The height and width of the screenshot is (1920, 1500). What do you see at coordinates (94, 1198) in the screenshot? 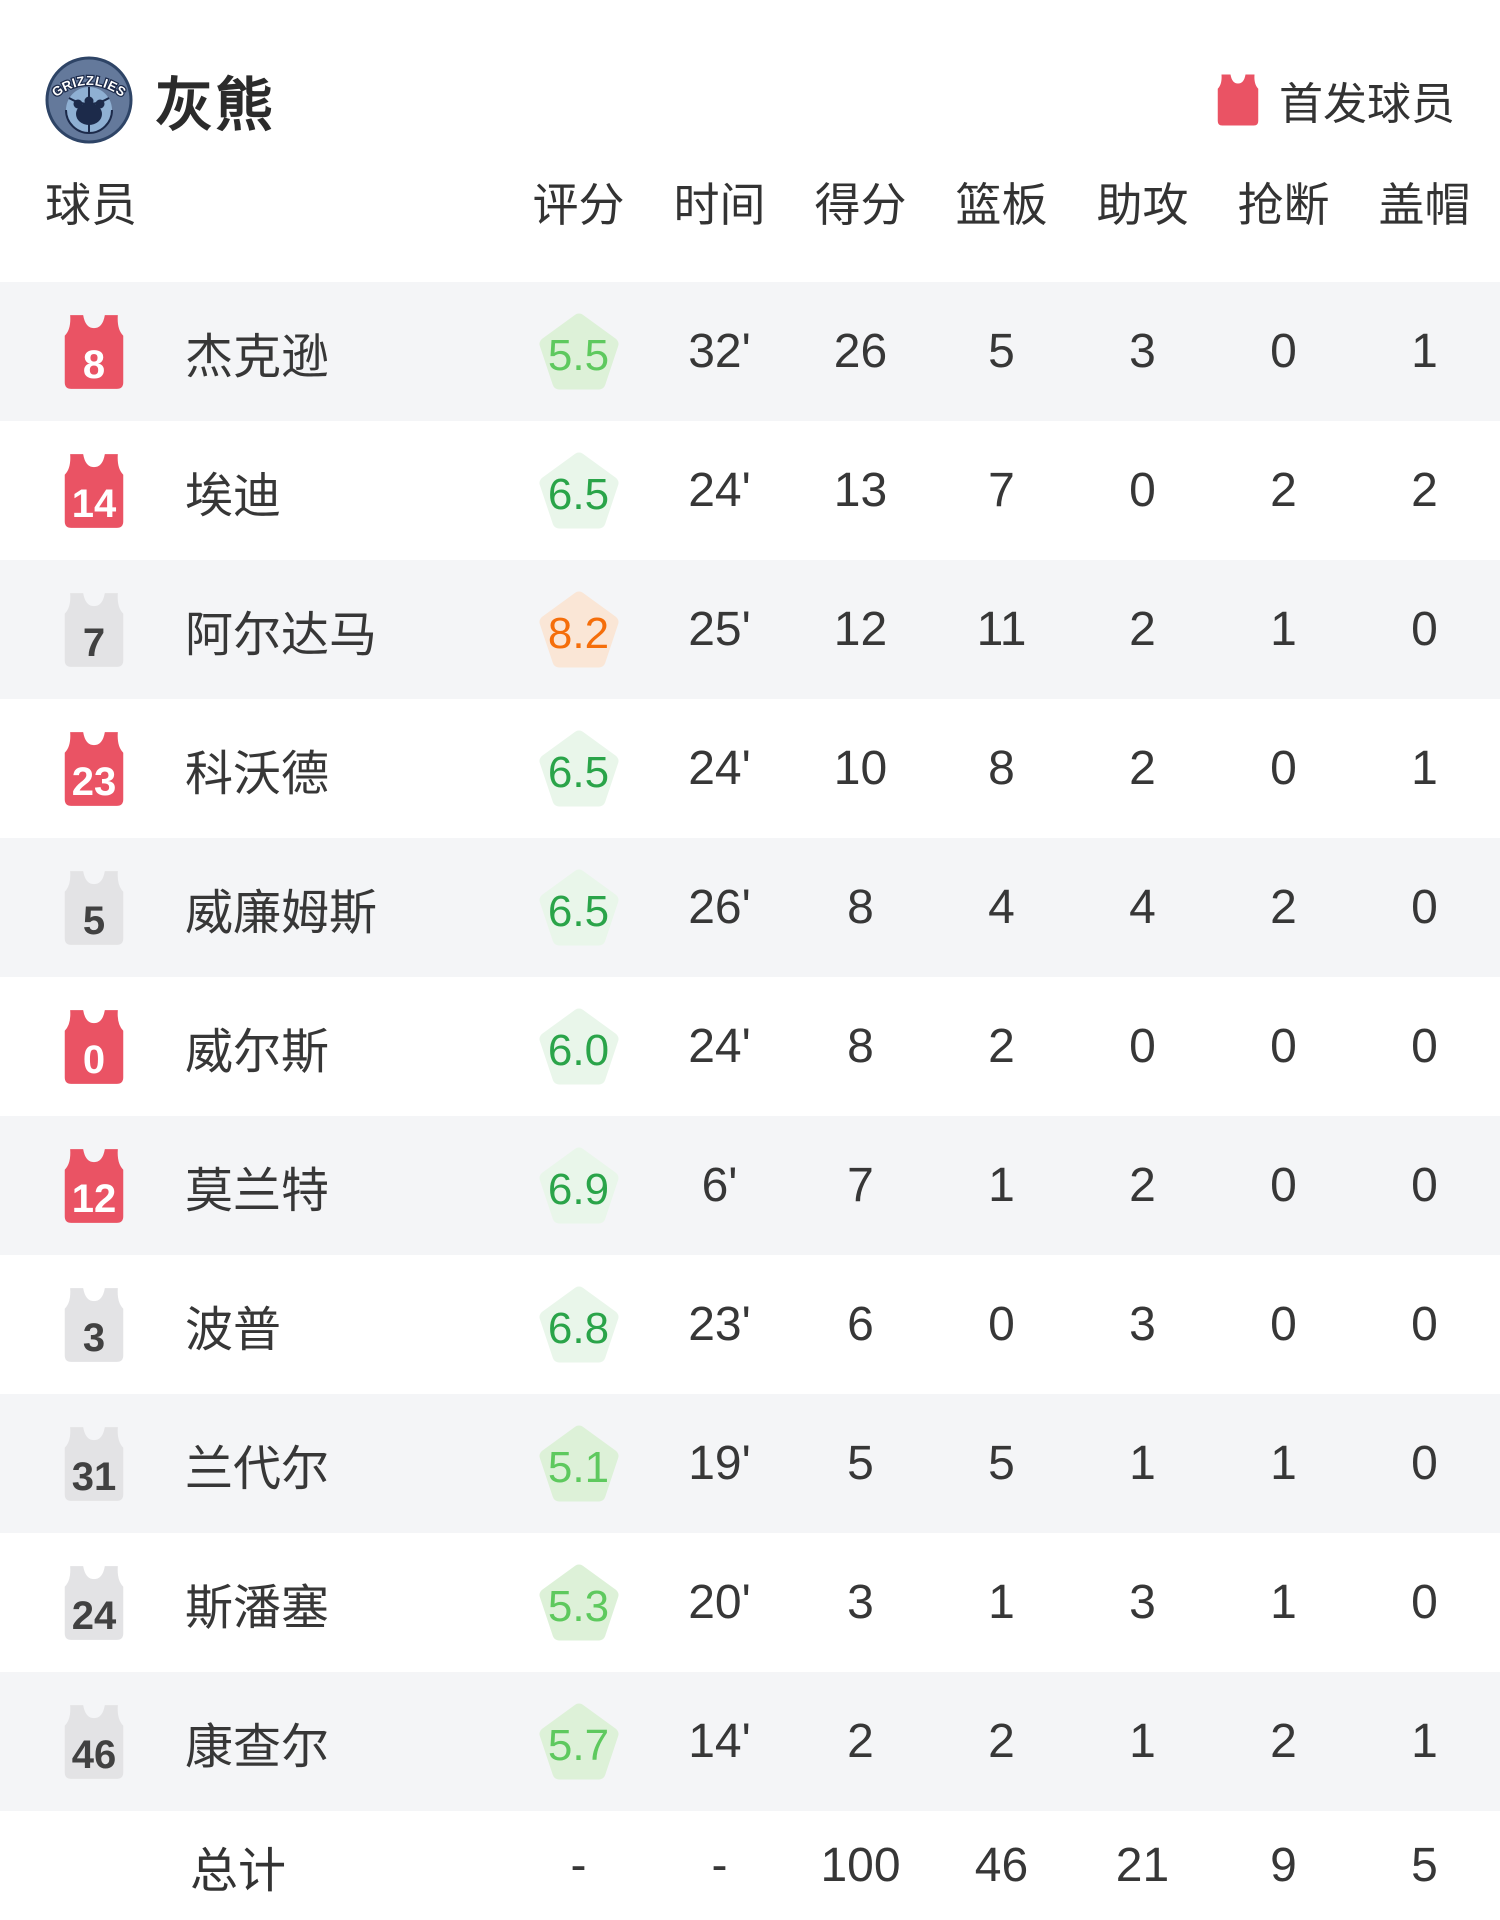
I see `jersey-number: 12` at bounding box center [94, 1198].